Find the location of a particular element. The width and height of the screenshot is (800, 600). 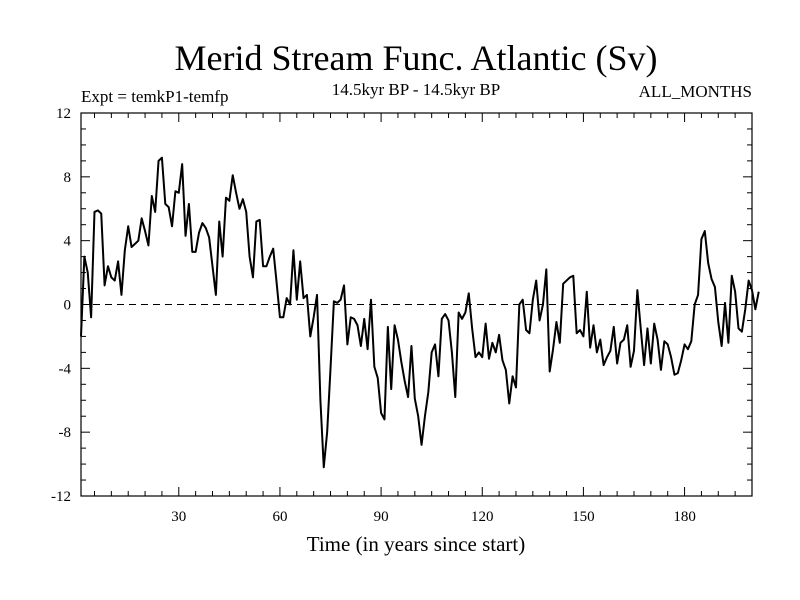

x-axis-label: Time (in years since start) is located at coordinates (416, 544).